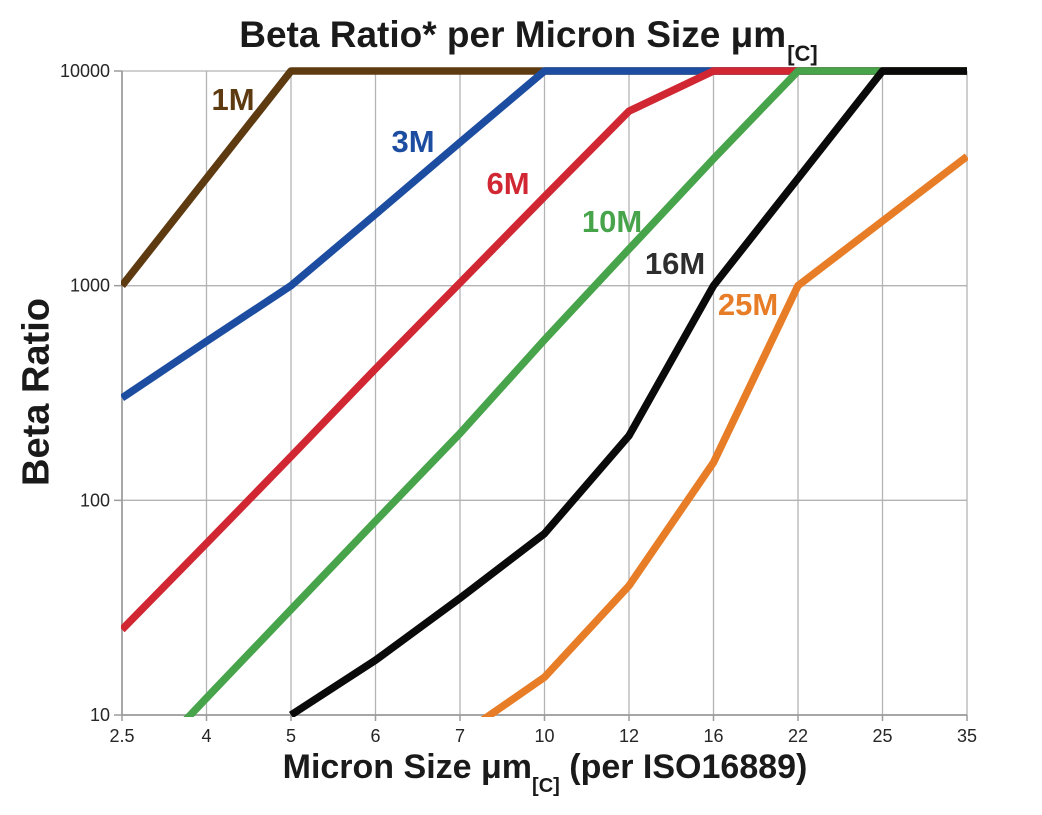 The height and width of the screenshot is (815, 1042). Describe the element at coordinates (412, 141) in the screenshot. I see `series-label-3M: 3M` at that location.